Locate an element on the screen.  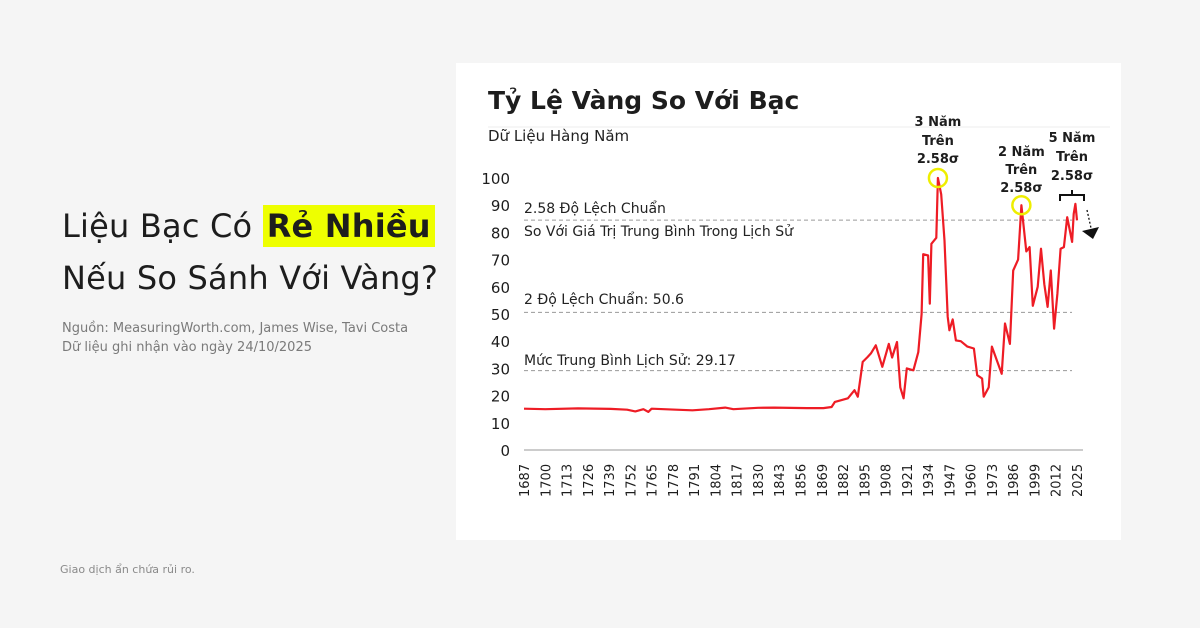
y-tick-label: 60 is located at coordinates (500, 288).